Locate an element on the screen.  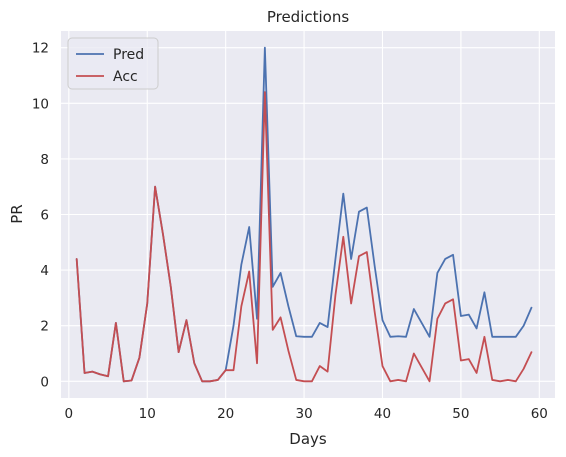
y-tick-label: 8 is located at coordinates (44, 160).